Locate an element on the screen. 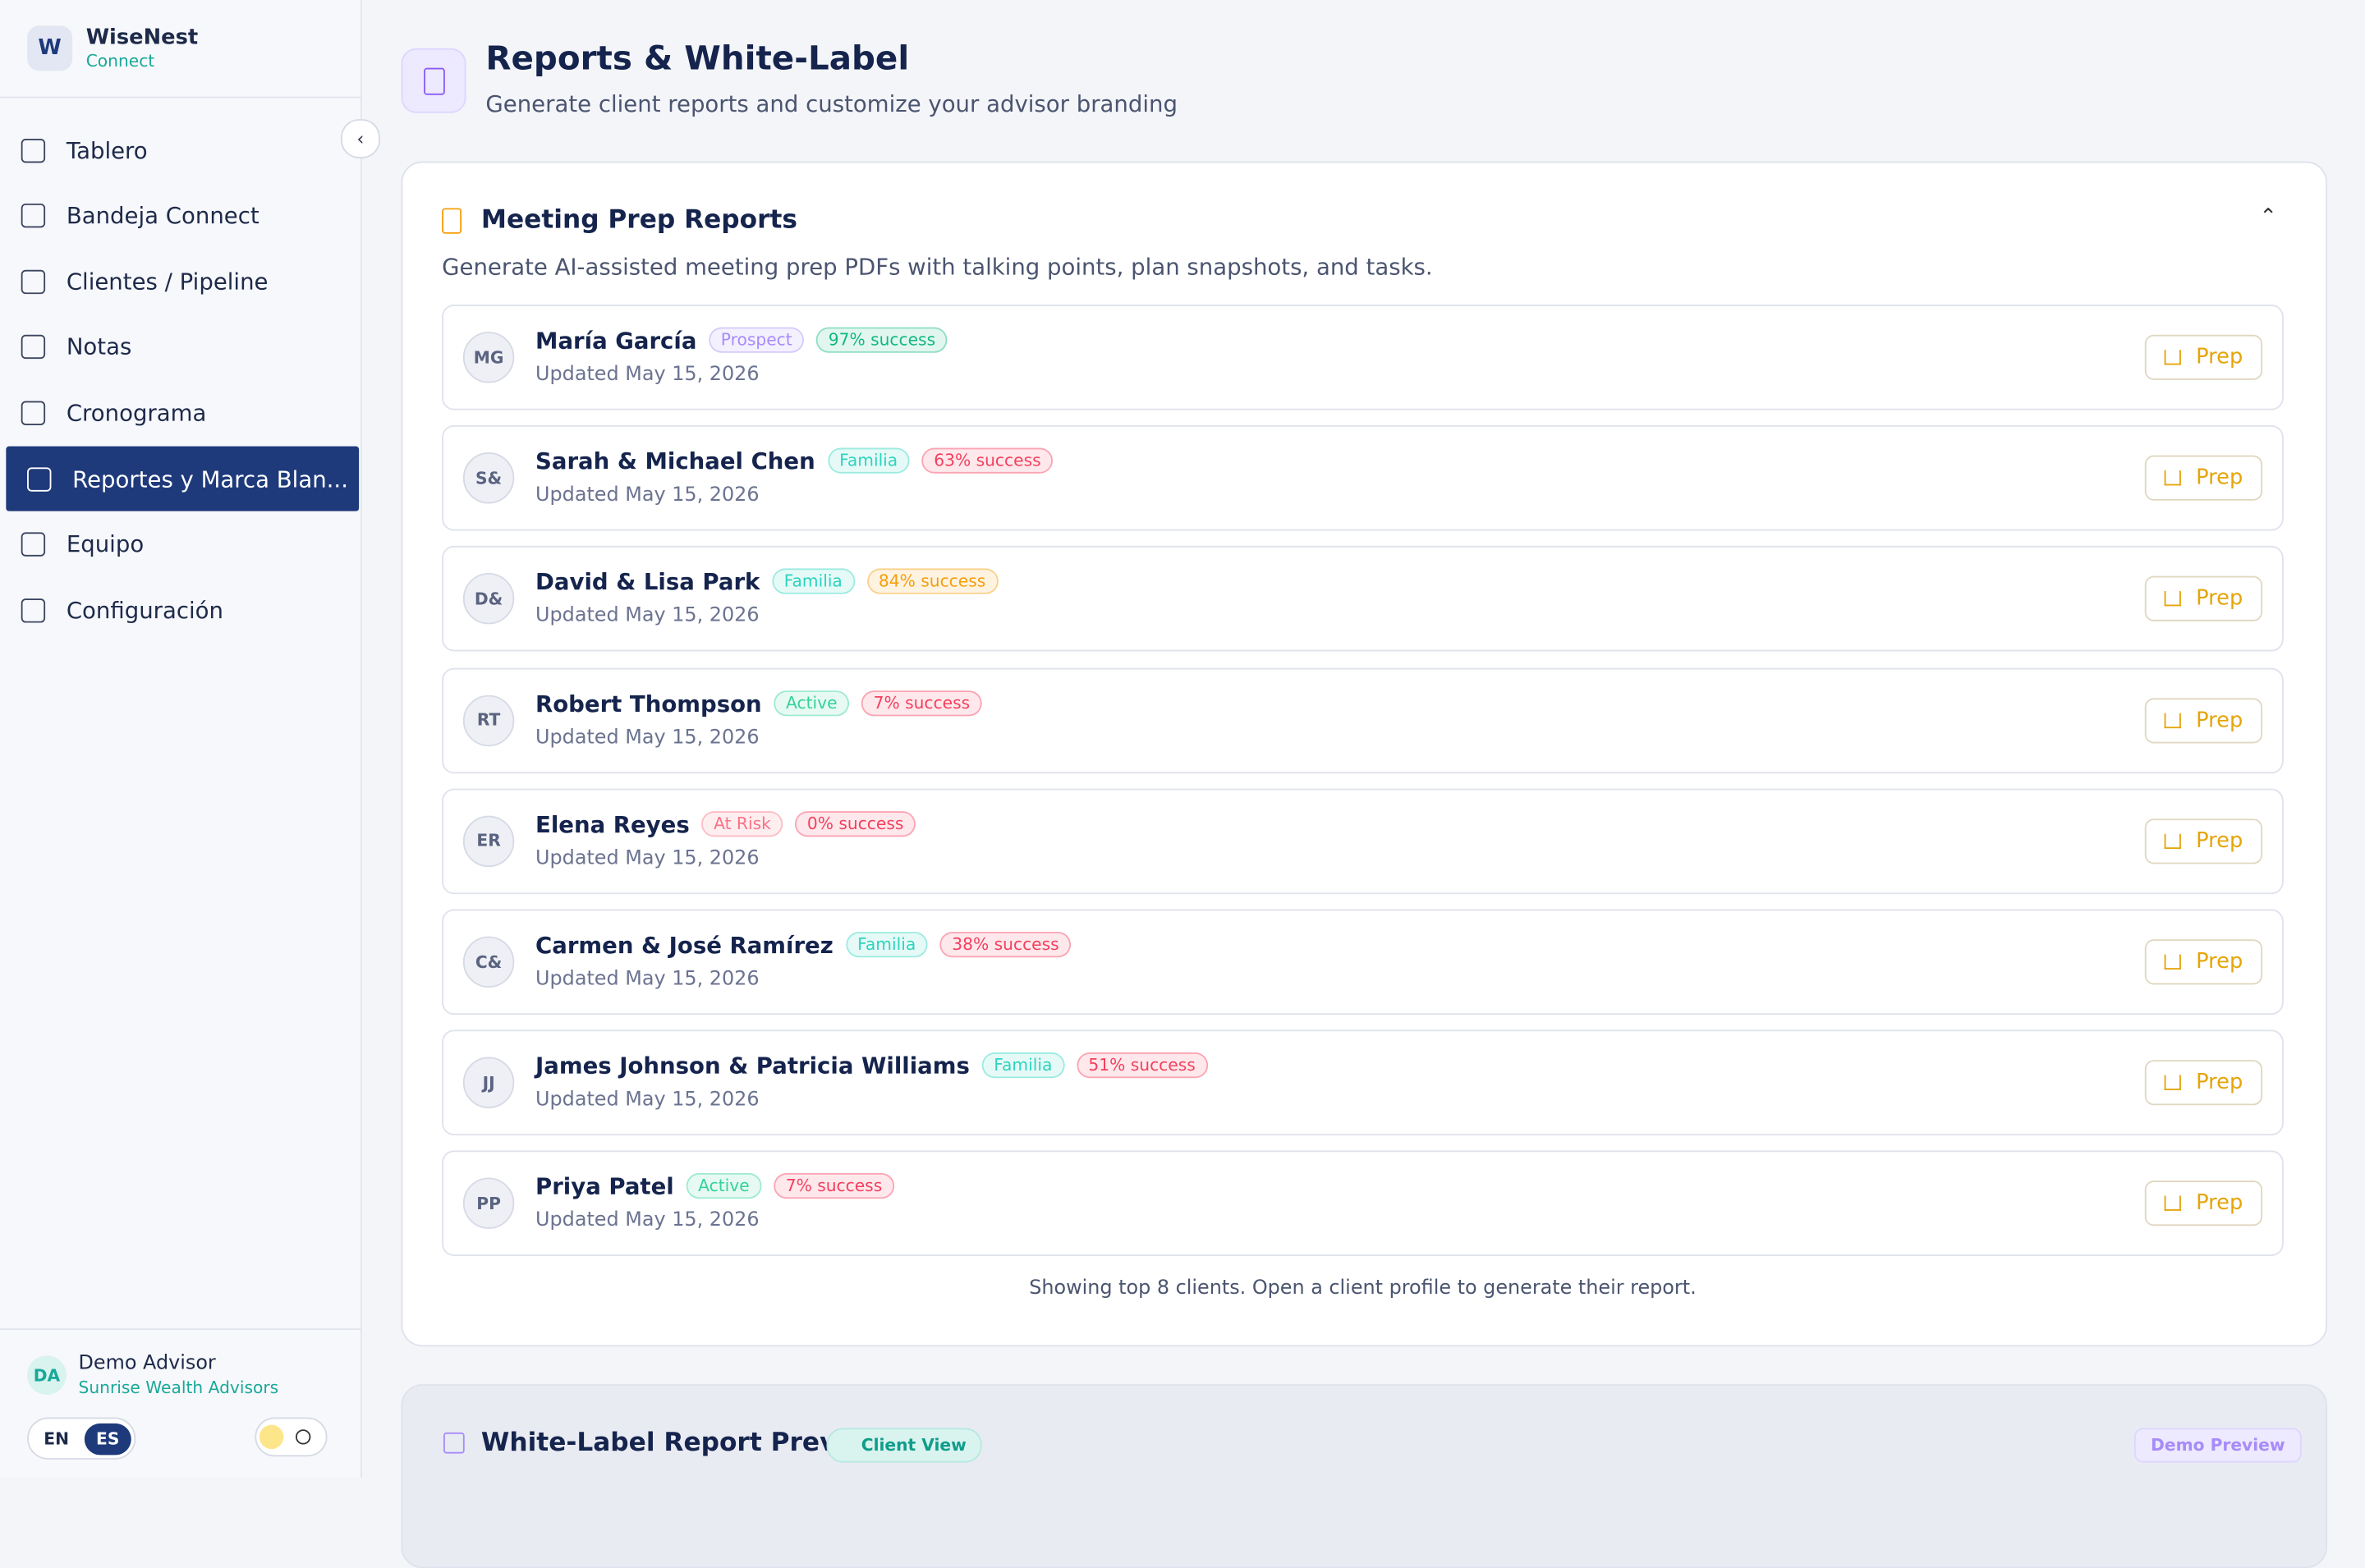 This screenshot has width=2365, height=1568. success-badge: 84% success is located at coordinates (932, 582).